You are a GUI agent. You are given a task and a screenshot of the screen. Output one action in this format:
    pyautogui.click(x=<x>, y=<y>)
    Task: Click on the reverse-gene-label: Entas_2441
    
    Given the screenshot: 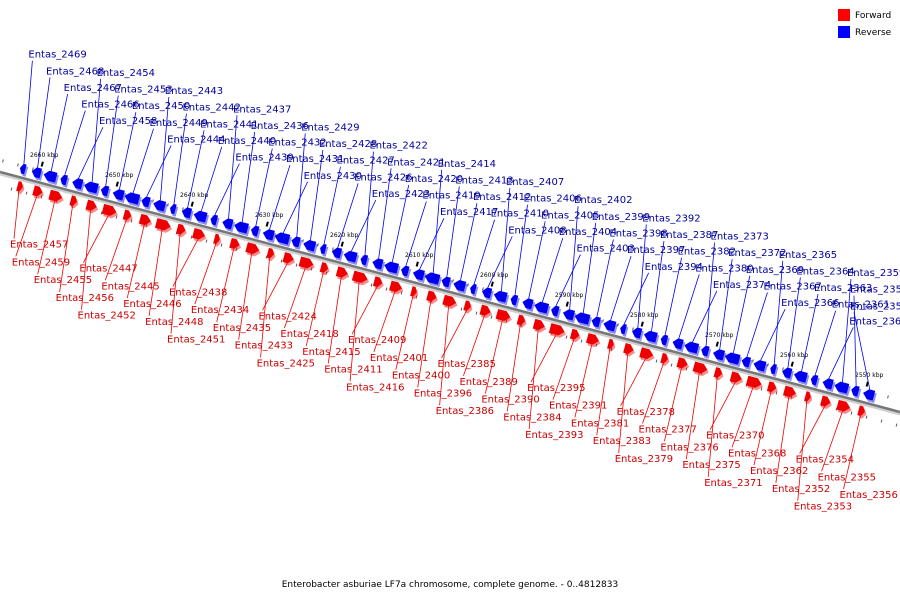 What is the action you would take?
    pyautogui.click(x=229, y=124)
    